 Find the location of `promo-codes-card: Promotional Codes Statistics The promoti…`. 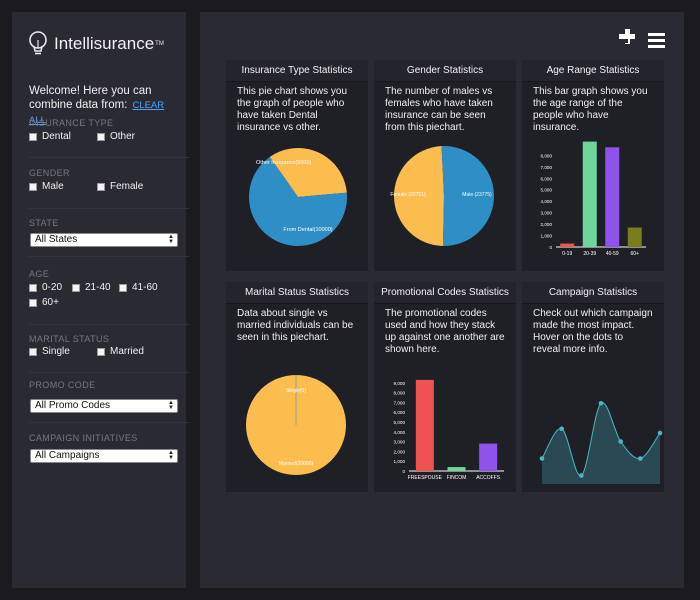

promo-codes-card: Promotional Codes Statistics The promoti… is located at coordinates (445, 387).